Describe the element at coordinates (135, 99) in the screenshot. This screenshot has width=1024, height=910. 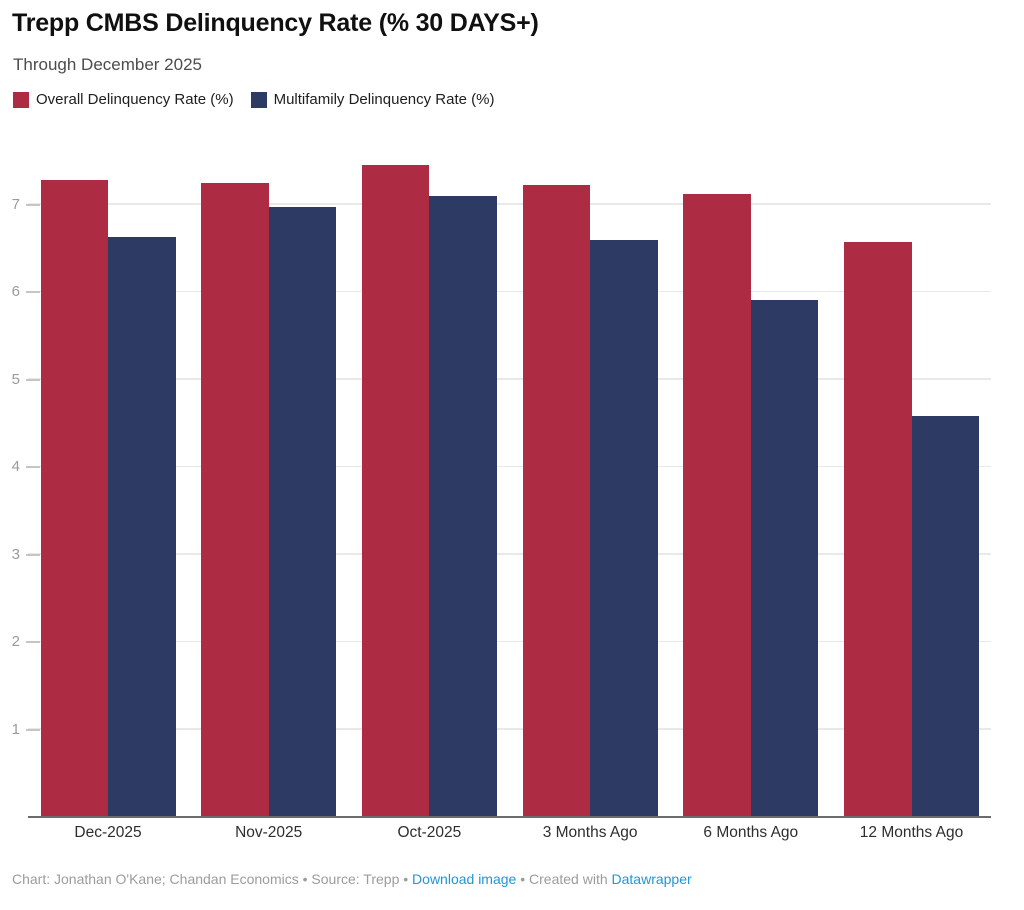
I see `legend-label-overall: Overall Delinquency Rate (%)` at that location.